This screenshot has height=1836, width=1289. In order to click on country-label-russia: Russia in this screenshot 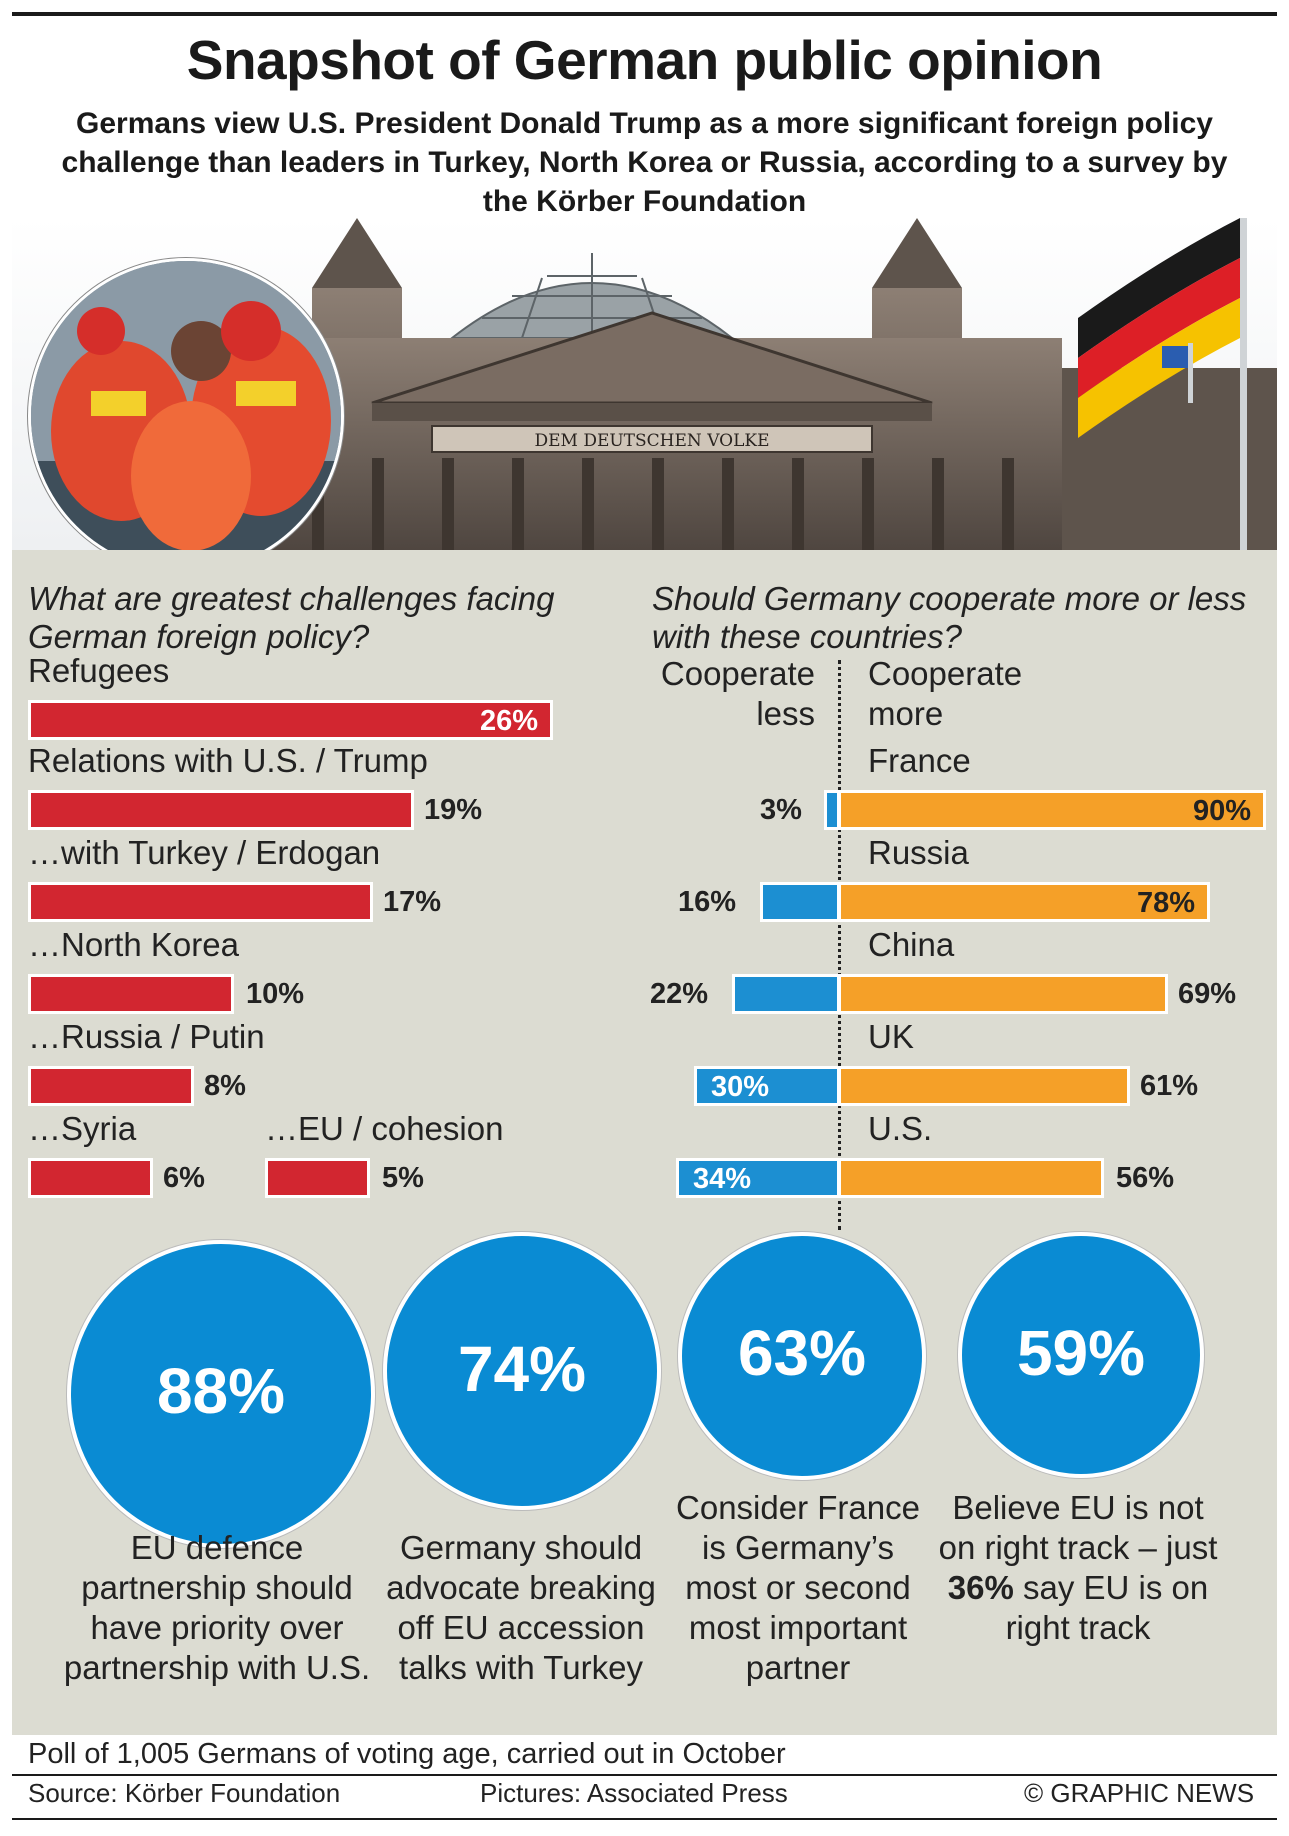, I will do `click(918, 852)`.